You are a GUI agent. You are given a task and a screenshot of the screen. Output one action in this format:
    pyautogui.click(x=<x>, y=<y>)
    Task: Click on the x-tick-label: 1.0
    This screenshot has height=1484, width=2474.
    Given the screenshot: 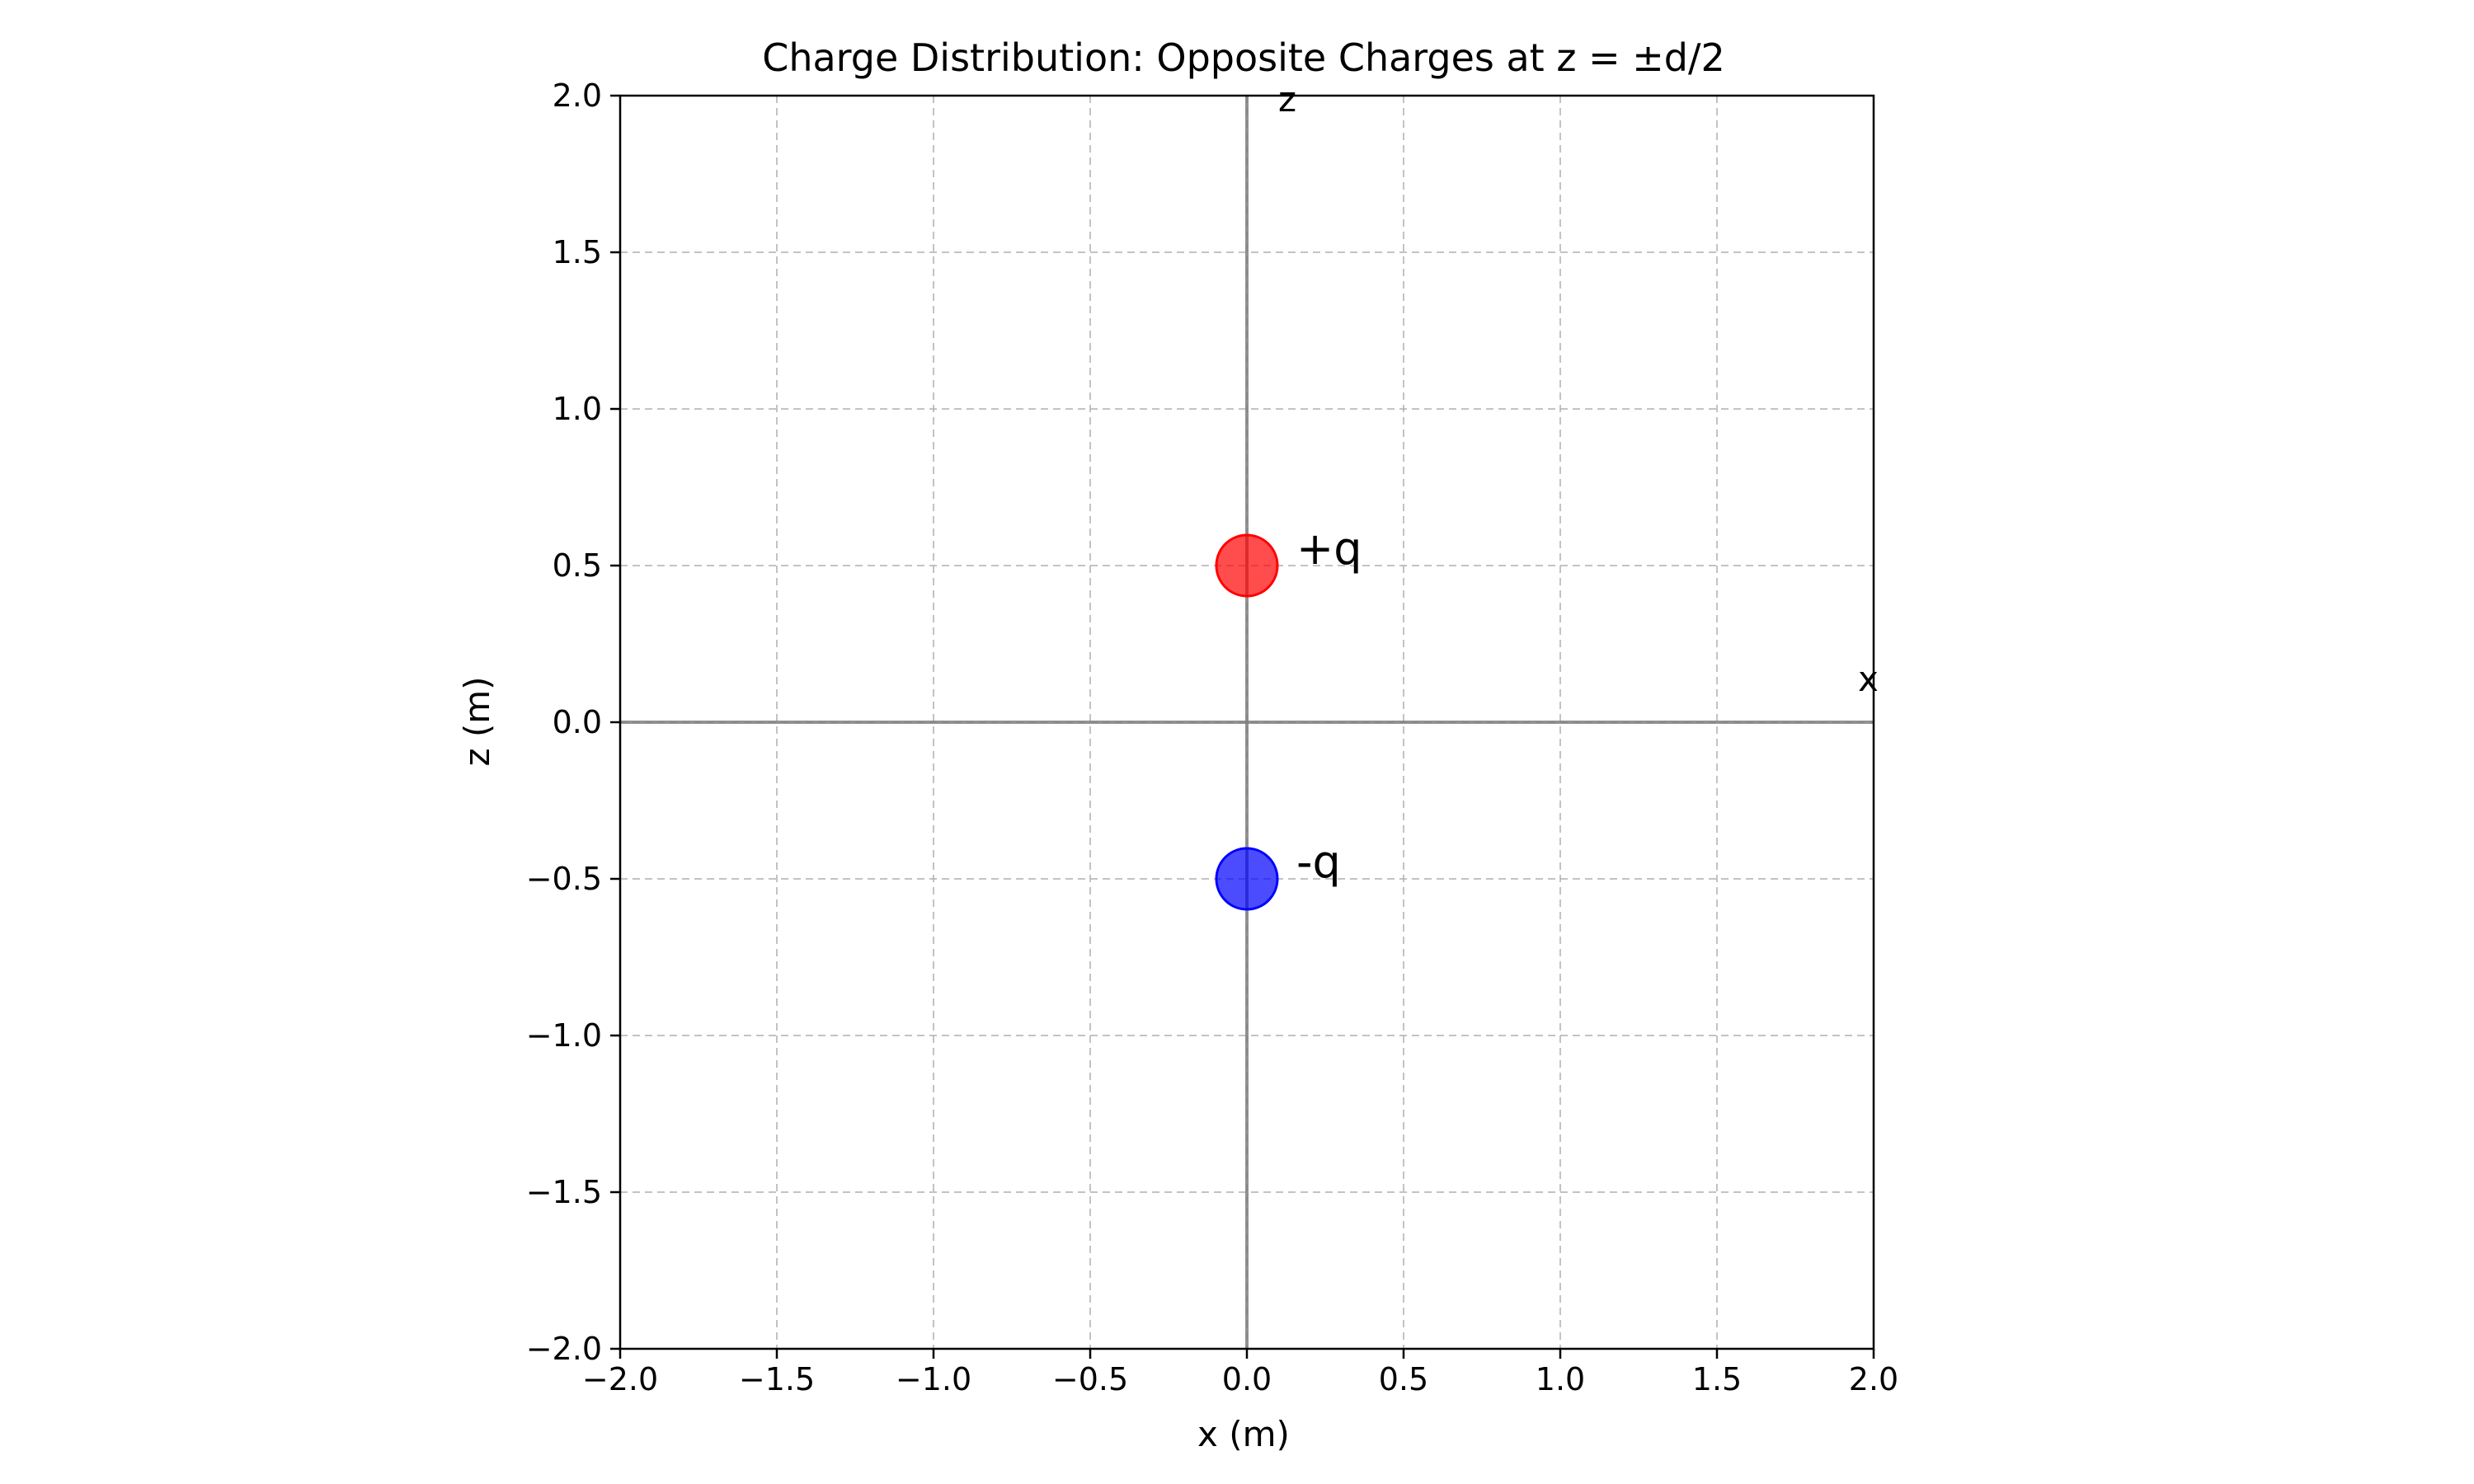 What is the action you would take?
    pyautogui.click(x=1560, y=1379)
    